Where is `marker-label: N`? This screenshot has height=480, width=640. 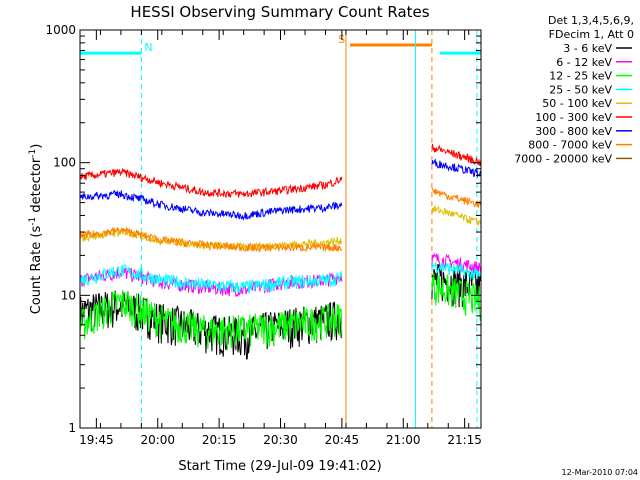
marker-label: N is located at coordinates (148, 47).